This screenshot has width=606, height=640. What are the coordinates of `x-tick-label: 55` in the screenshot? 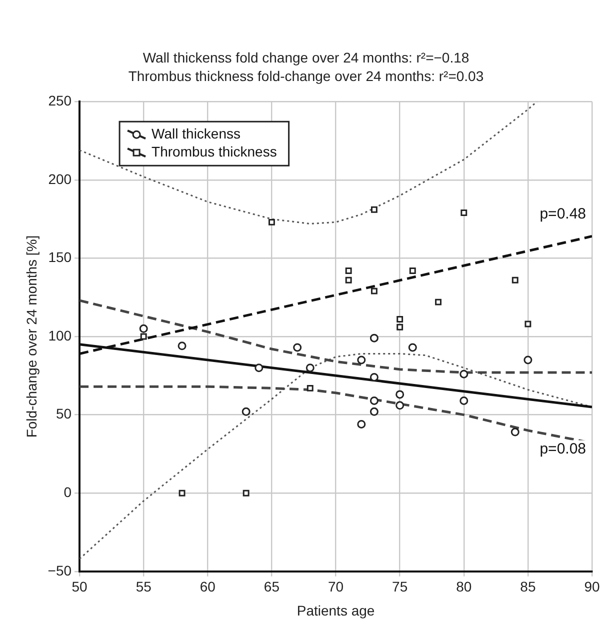 It's located at (144, 586).